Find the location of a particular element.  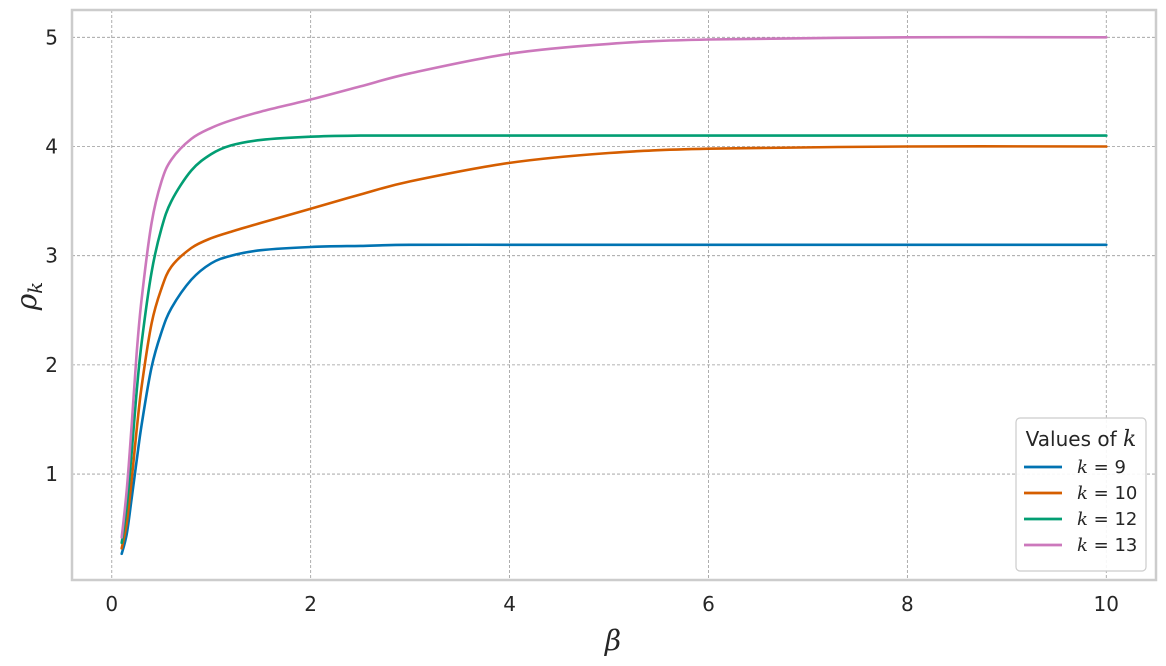

x-tick-label: 0 is located at coordinates (111, 604).